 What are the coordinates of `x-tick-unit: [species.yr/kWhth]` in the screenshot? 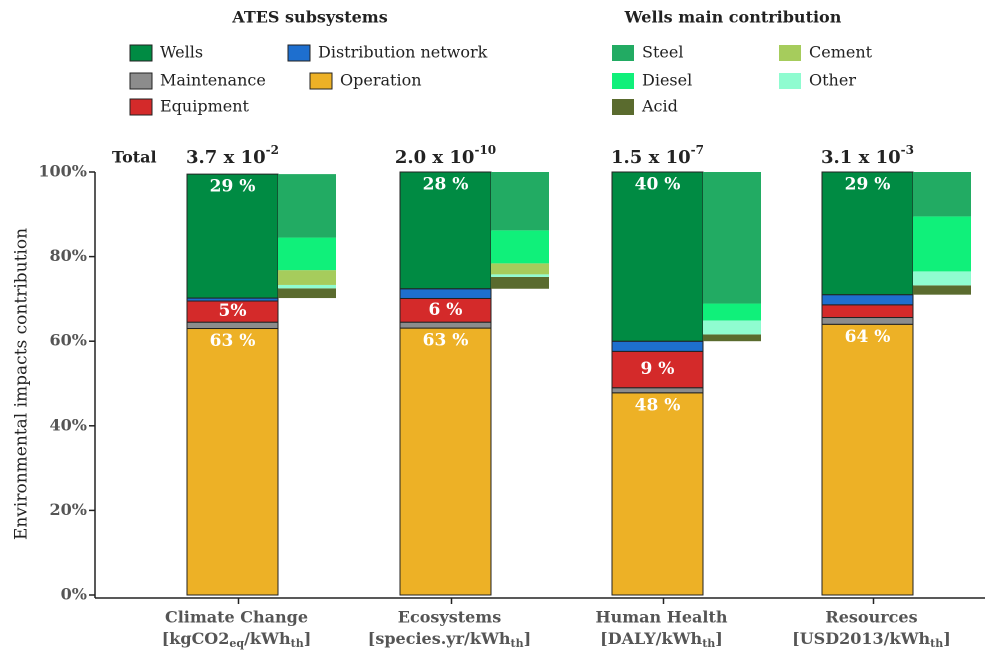 It's located at (449, 640).